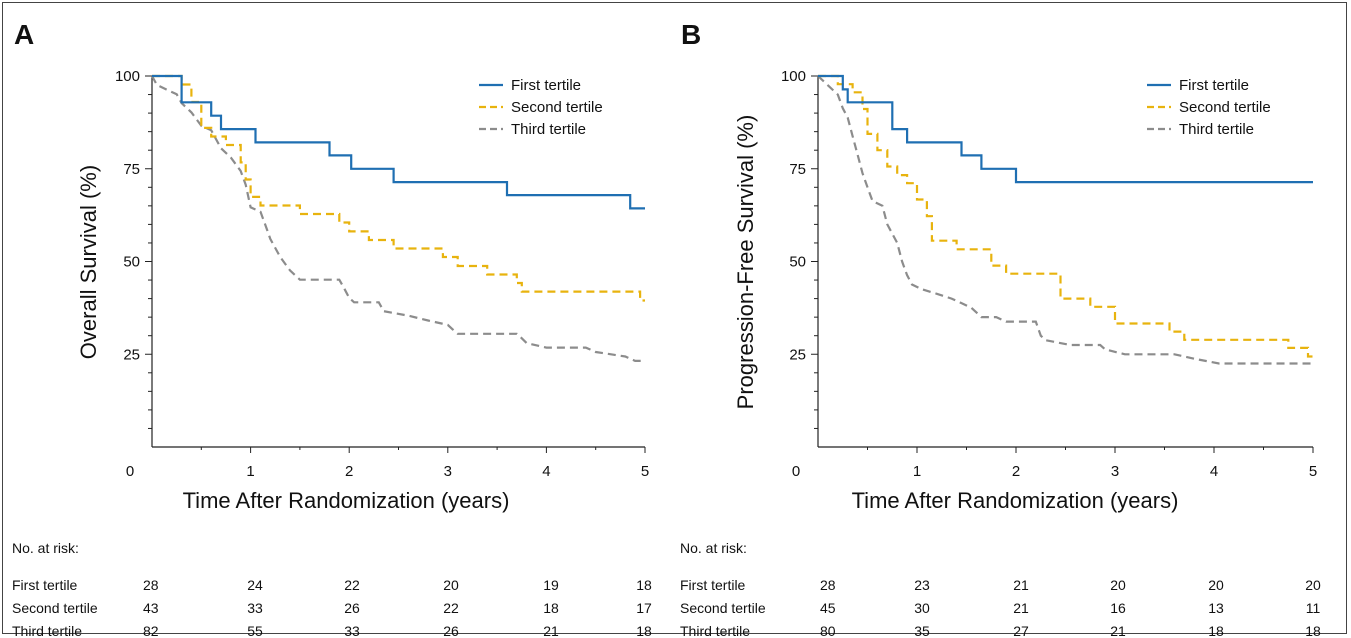 Image resolution: width=1351 pixels, height=638 pixels. Describe the element at coordinates (797, 169) in the screenshot. I see `panel-b-y-tick-label: 75` at that location.